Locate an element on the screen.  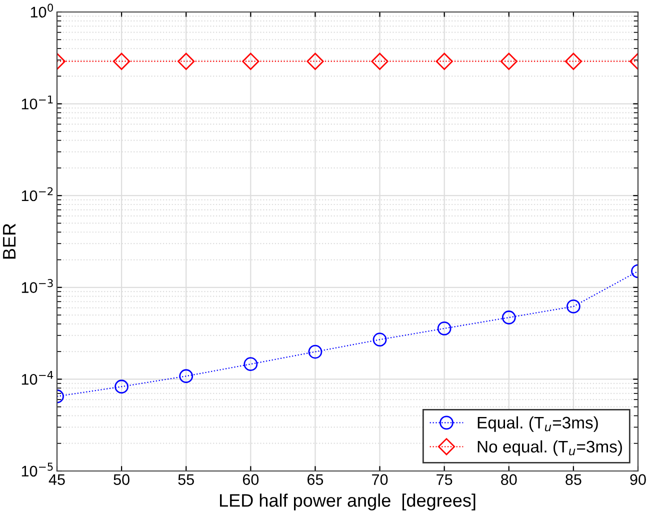
x-tick-label: 75 is located at coordinates (444, 479).